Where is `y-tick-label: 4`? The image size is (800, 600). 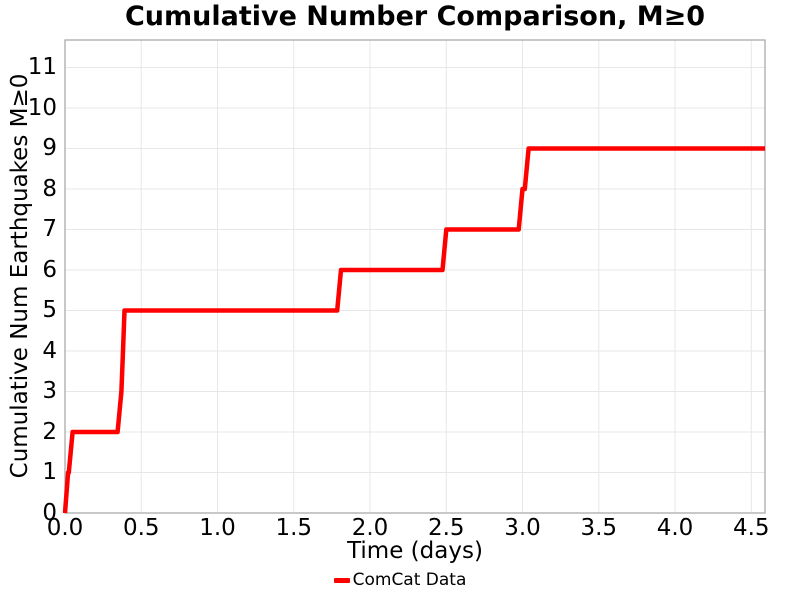
y-tick-label: 4 is located at coordinates (49, 350).